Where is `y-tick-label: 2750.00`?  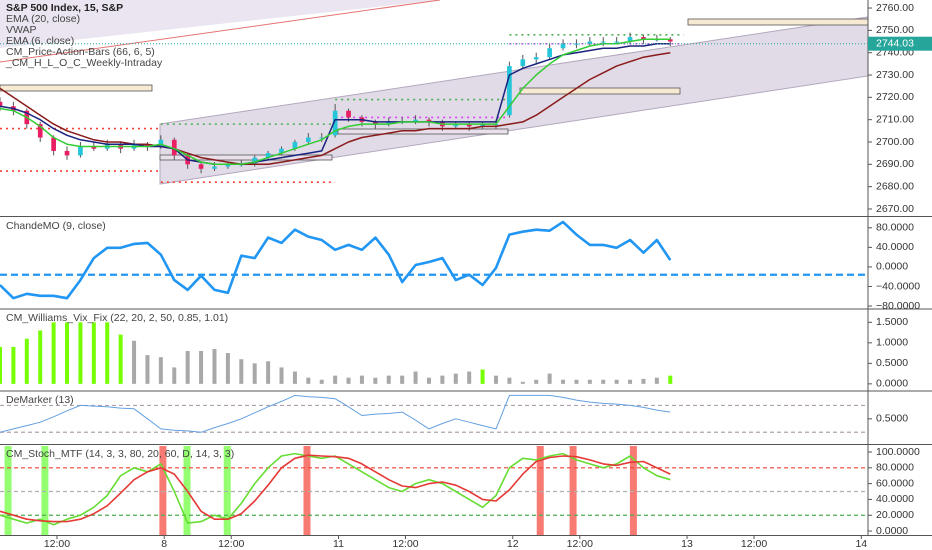 y-tick-label: 2750.00 is located at coordinates (895, 30).